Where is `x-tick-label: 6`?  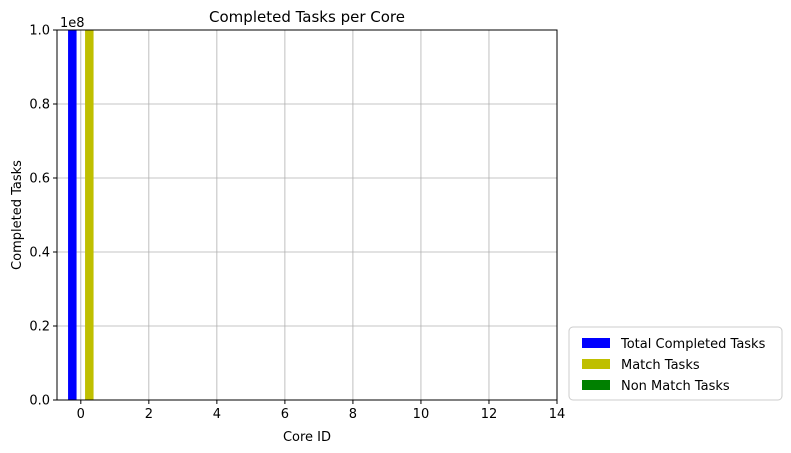 x-tick-label: 6 is located at coordinates (285, 414).